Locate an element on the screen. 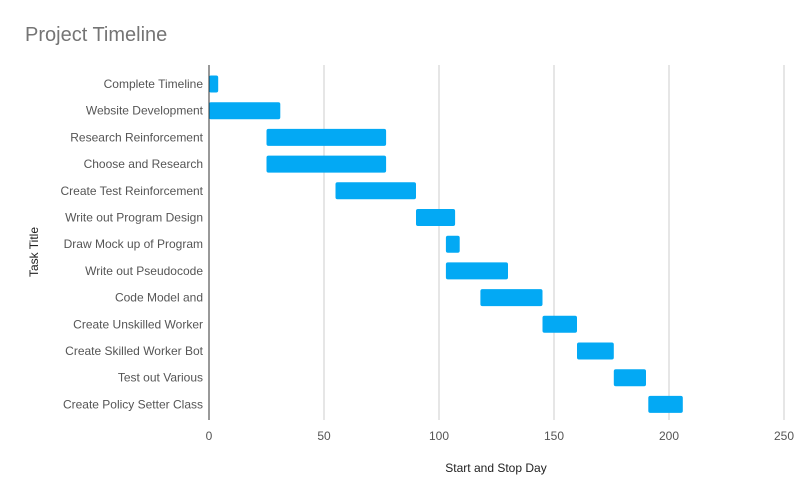 The height and width of the screenshot is (500, 808). category-label: Draw Mock up of Program is located at coordinates (133, 244).